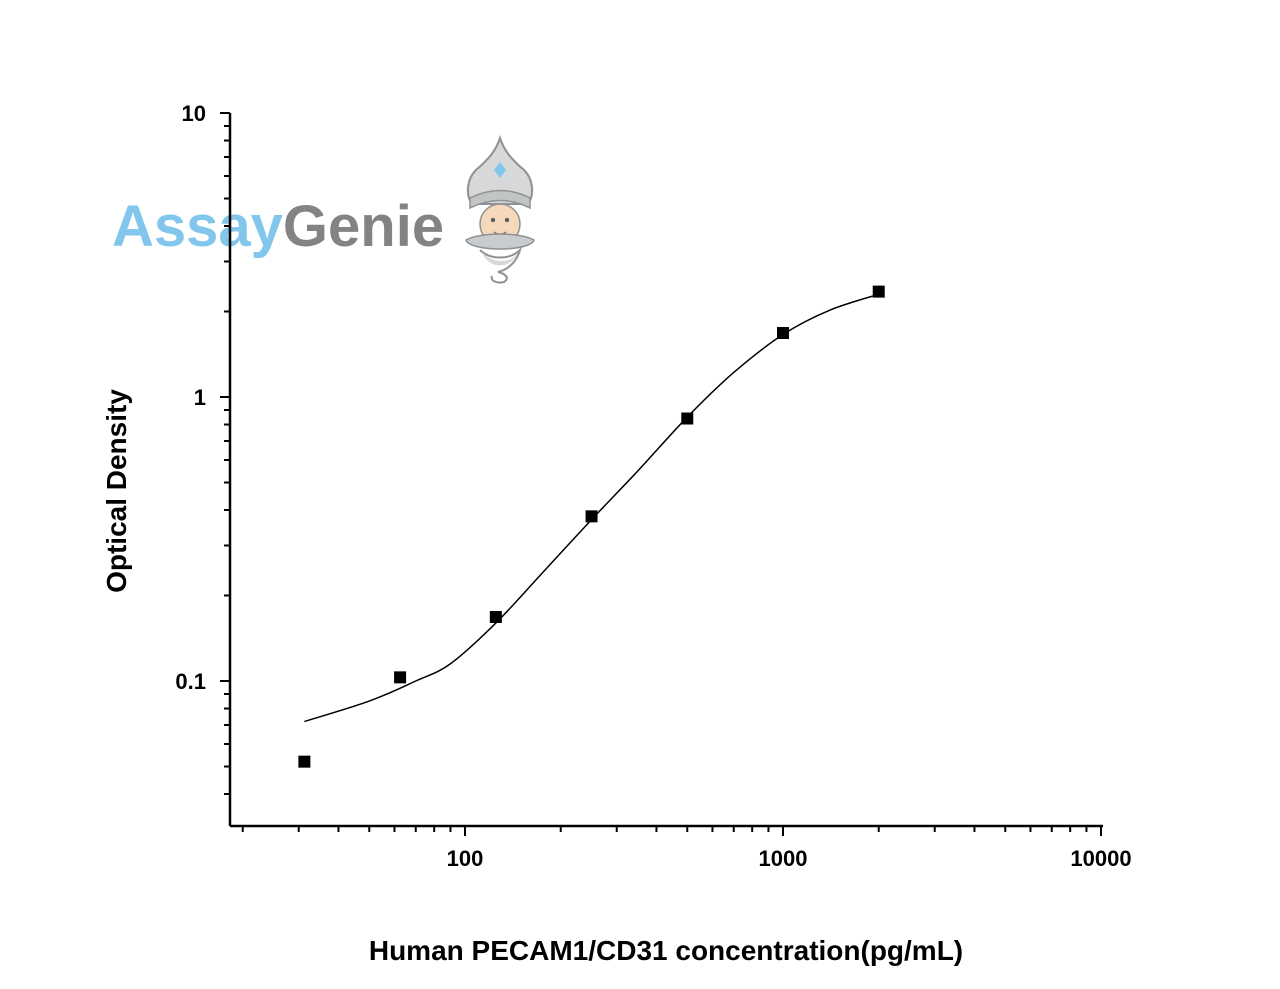  Describe the element at coordinates (1100, 858) in the screenshot. I see `x-tick-label: 10000` at that location.